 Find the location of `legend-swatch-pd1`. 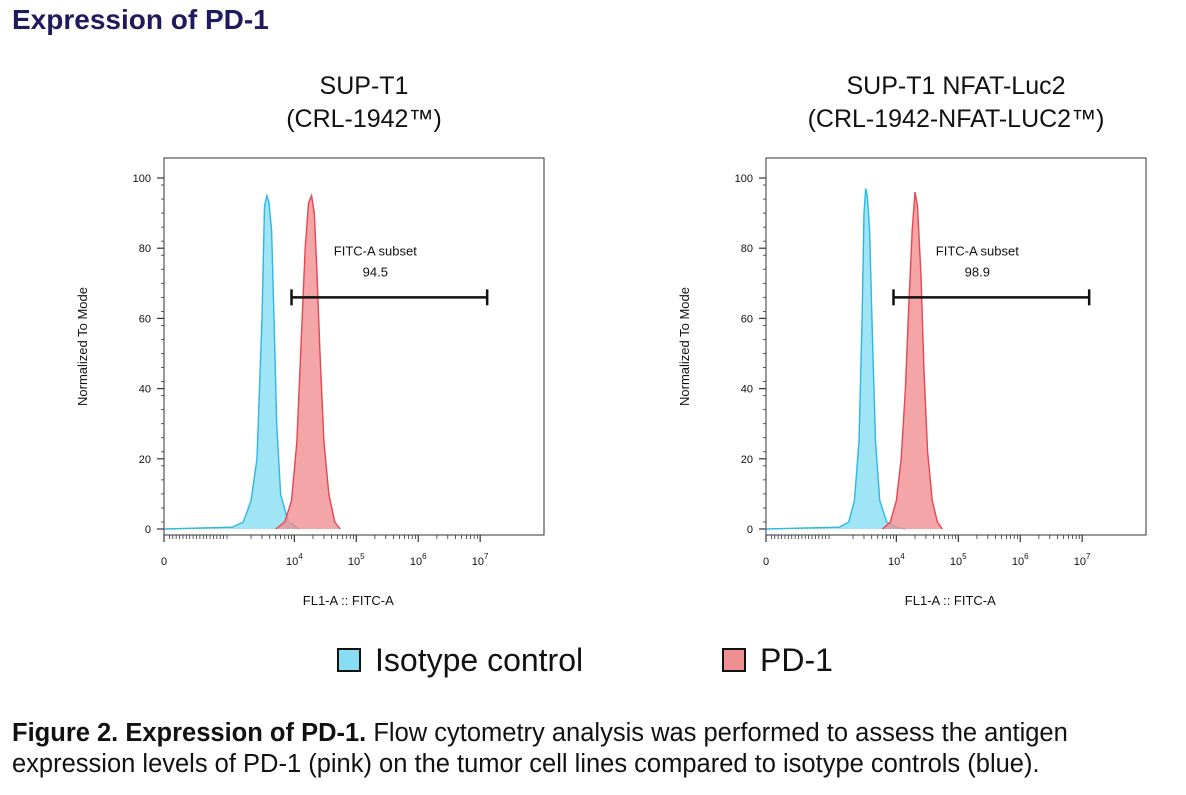

legend-swatch-pd1 is located at coordinates (734, 660).